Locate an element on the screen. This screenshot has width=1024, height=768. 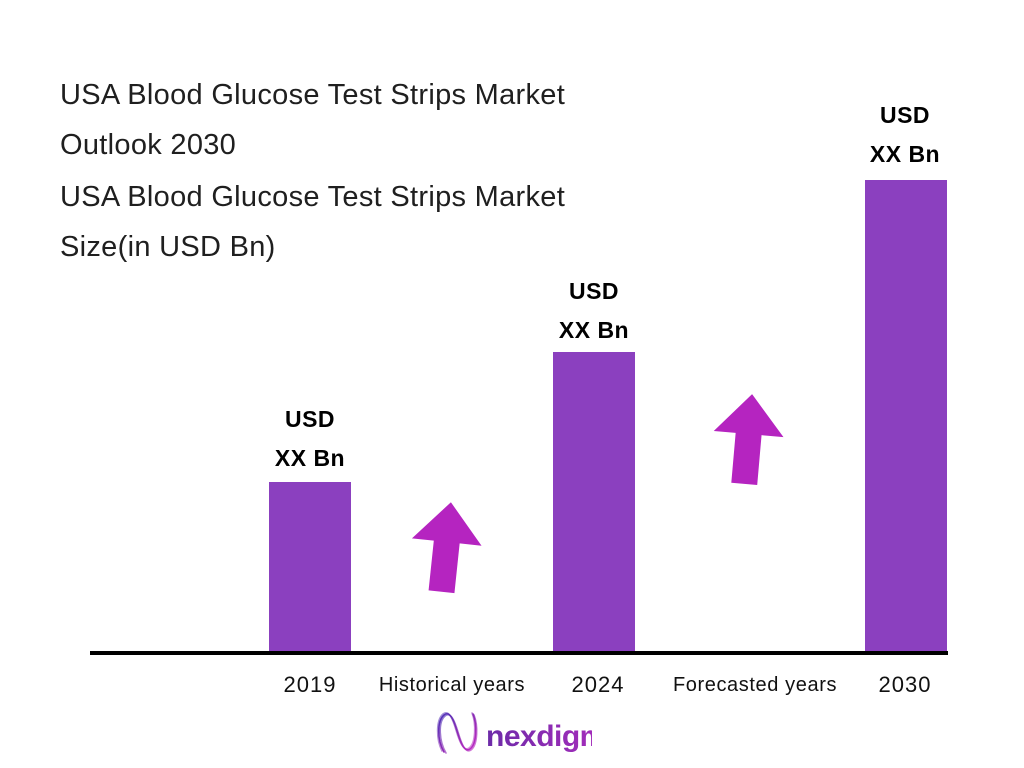
bar-value-amount-2030: XX Bn is located at coordinates (905, 154).